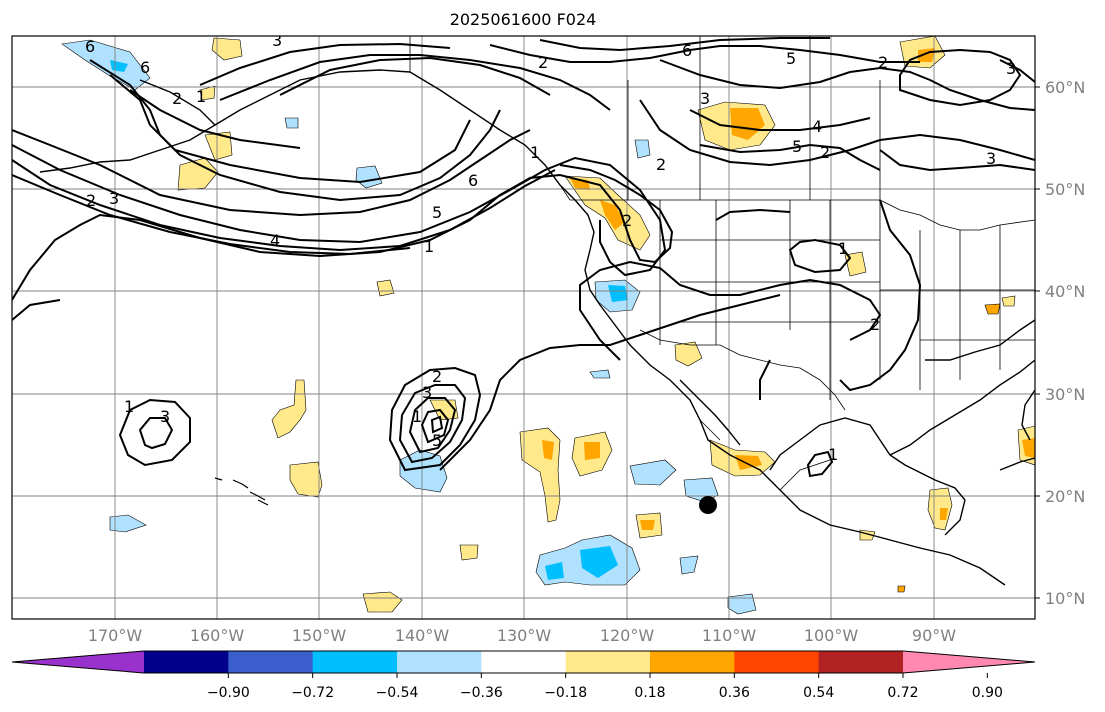 The height and width of the screenshot is (712, 1105). I want to click on colorbar-tick-label: 0.36, so click(734, 693).